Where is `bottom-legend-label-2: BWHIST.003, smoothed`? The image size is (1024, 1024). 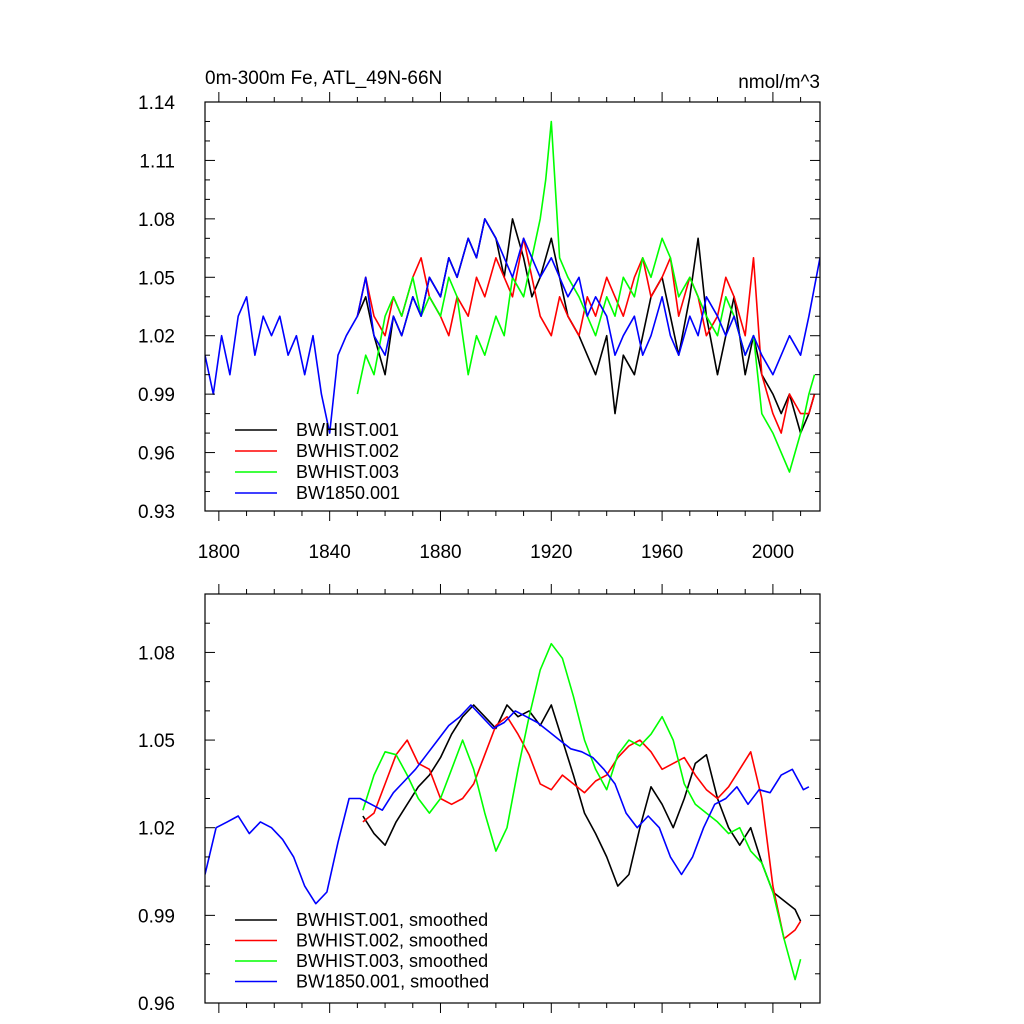
bottom-legend-label-2: BWHIST.003, smoothed is located at coordinates (392, 961).